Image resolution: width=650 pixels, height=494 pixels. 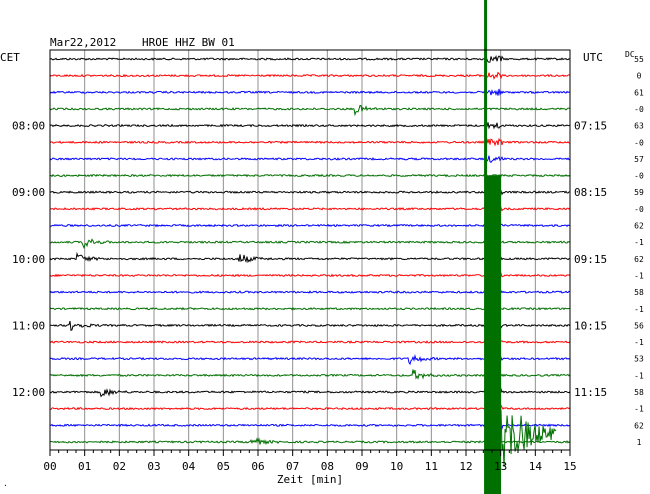 What do you see at coordinates (569, 466) in the screenshot?
I see `x-tick-label: 15` at bounding box center [569, 466].